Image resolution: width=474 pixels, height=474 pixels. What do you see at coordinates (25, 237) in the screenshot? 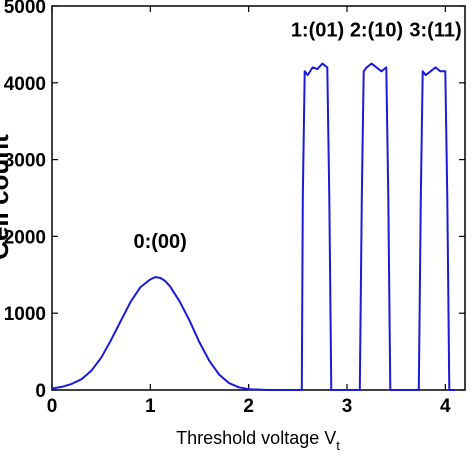
I see `y-tick-label: 2000` at bounding box center [25, 237].